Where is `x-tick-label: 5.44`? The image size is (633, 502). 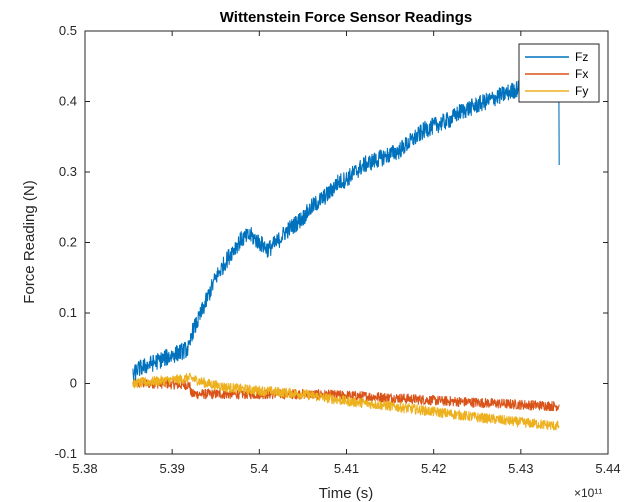 x-tick-label: 5.44 is located at coordinates (607, 468).